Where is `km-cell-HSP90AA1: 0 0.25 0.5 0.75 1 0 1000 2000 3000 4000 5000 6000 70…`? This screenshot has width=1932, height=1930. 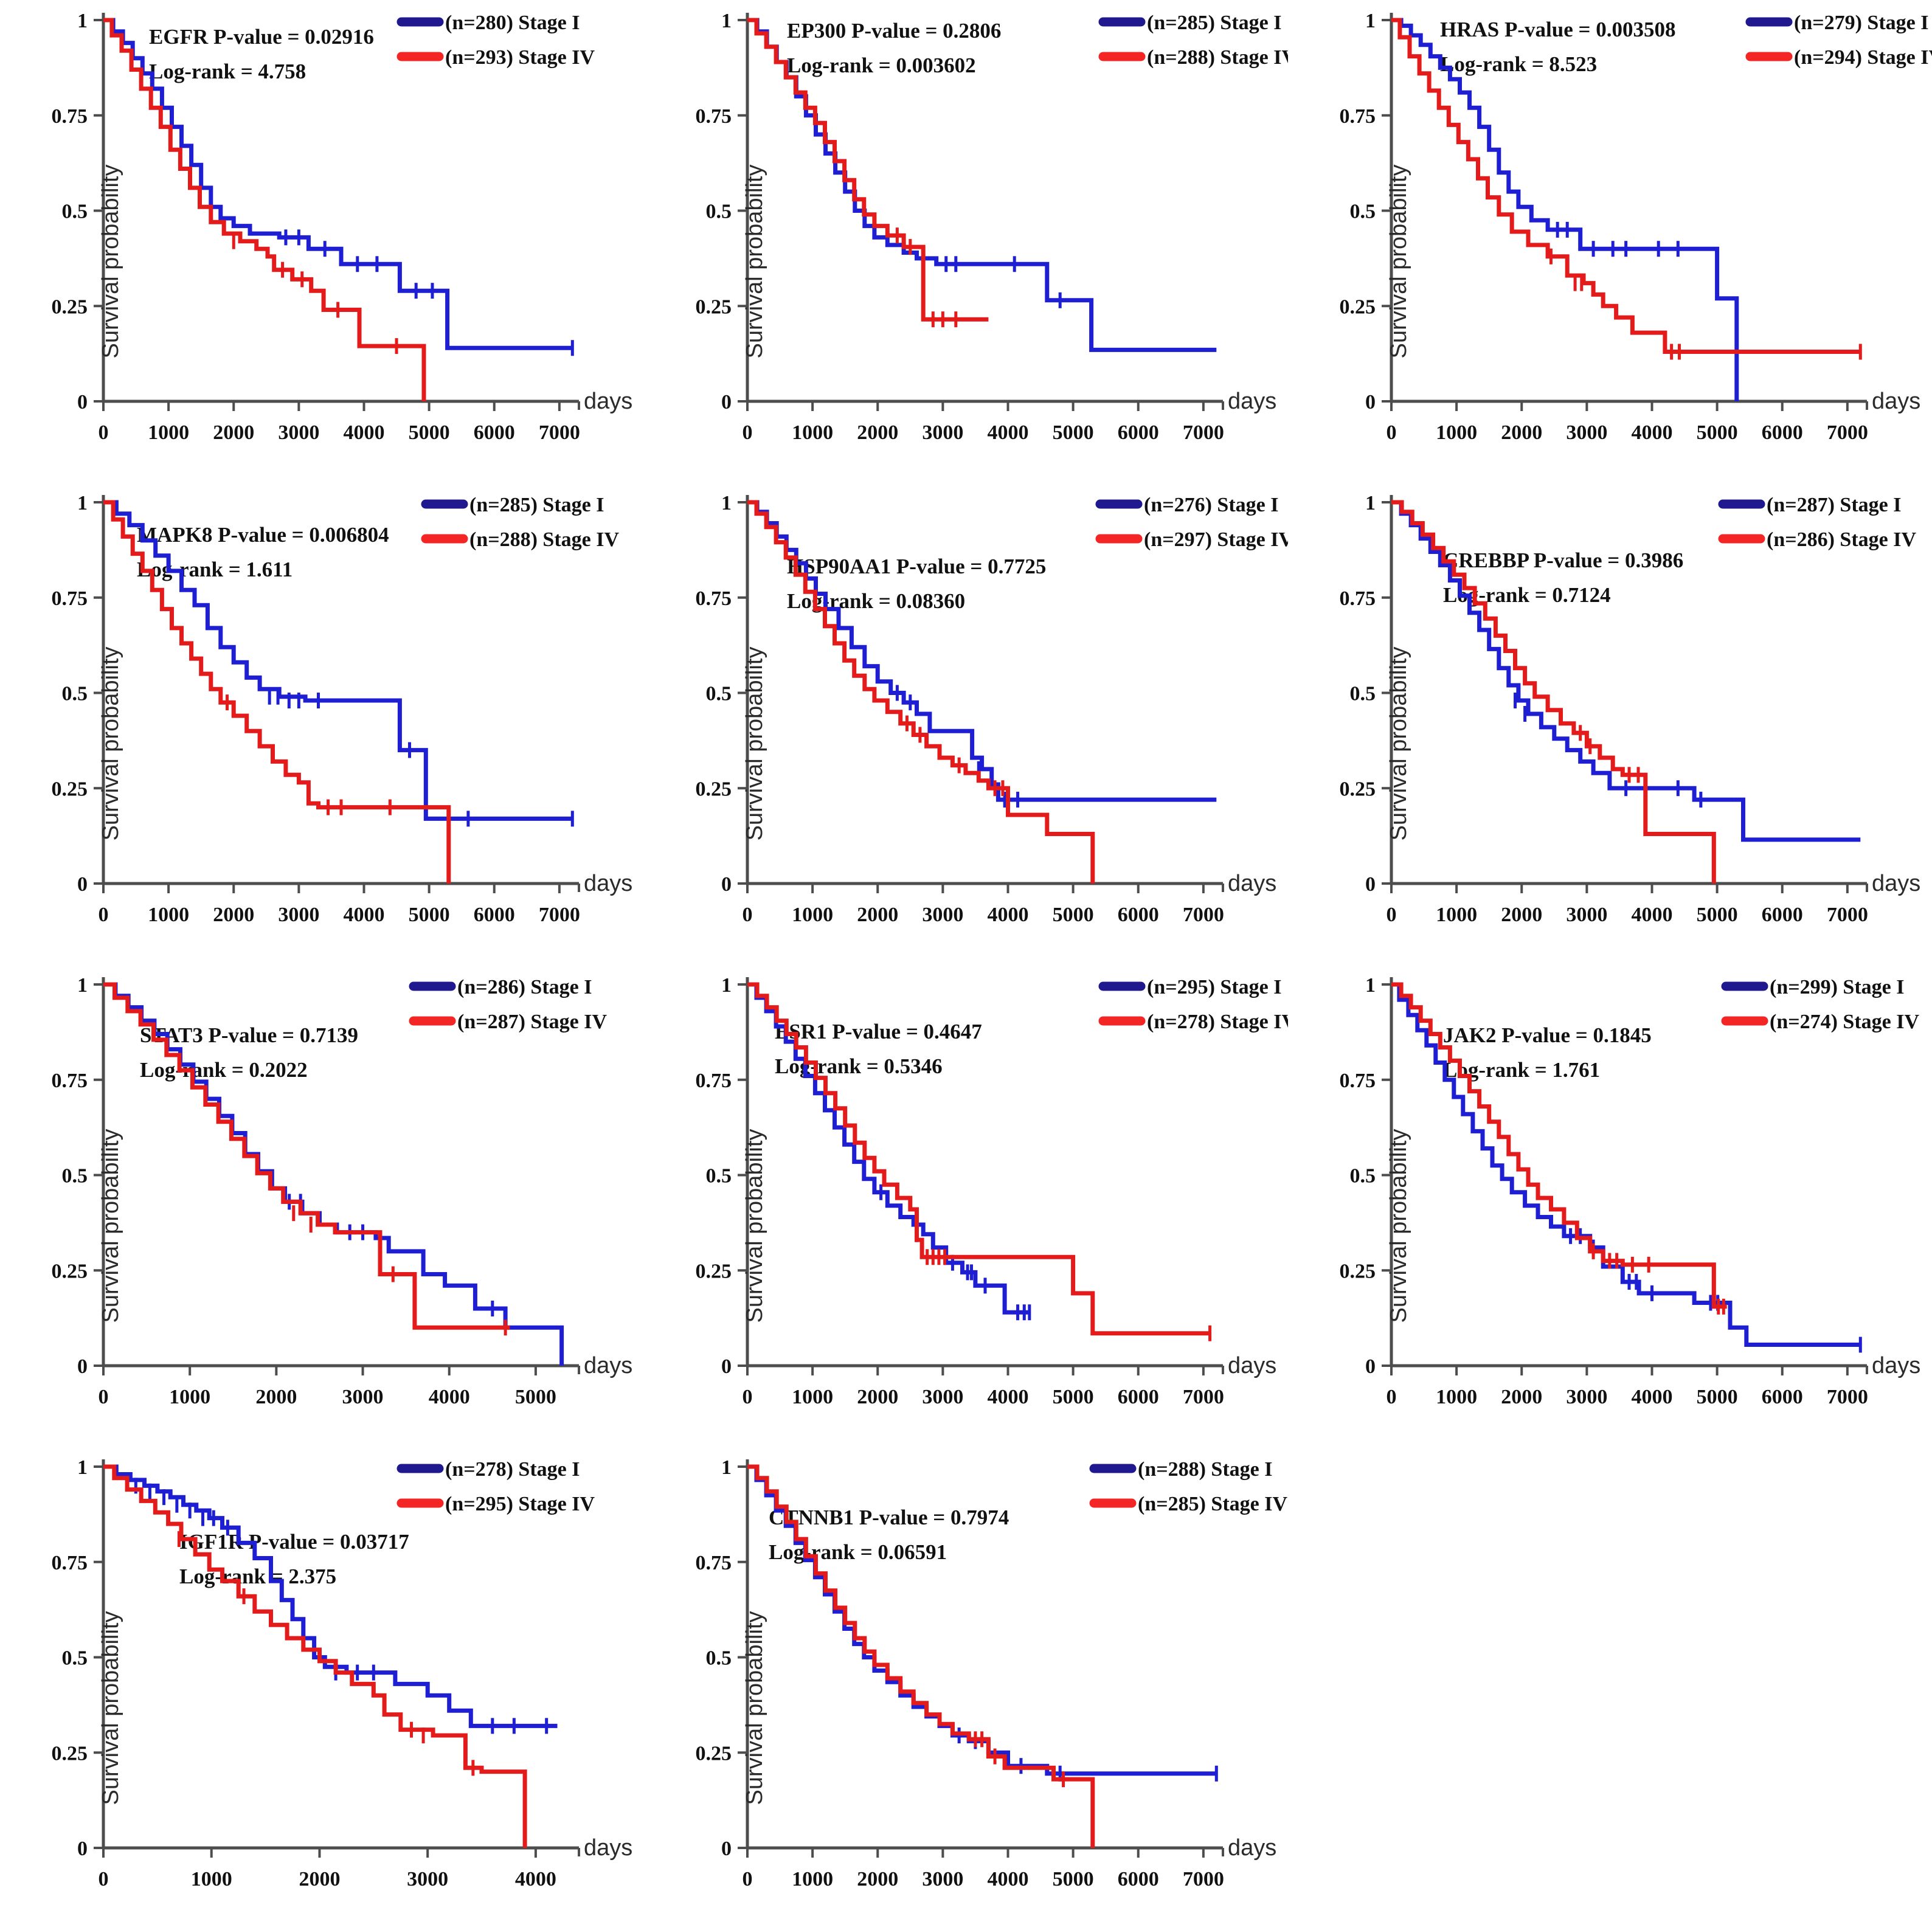 km-cell-HSP90AA1: 0 0.25 0.5 0.75 1 0 1000 2000 3000 4000 5000 6000 70… is located at coordinates (966, 723).